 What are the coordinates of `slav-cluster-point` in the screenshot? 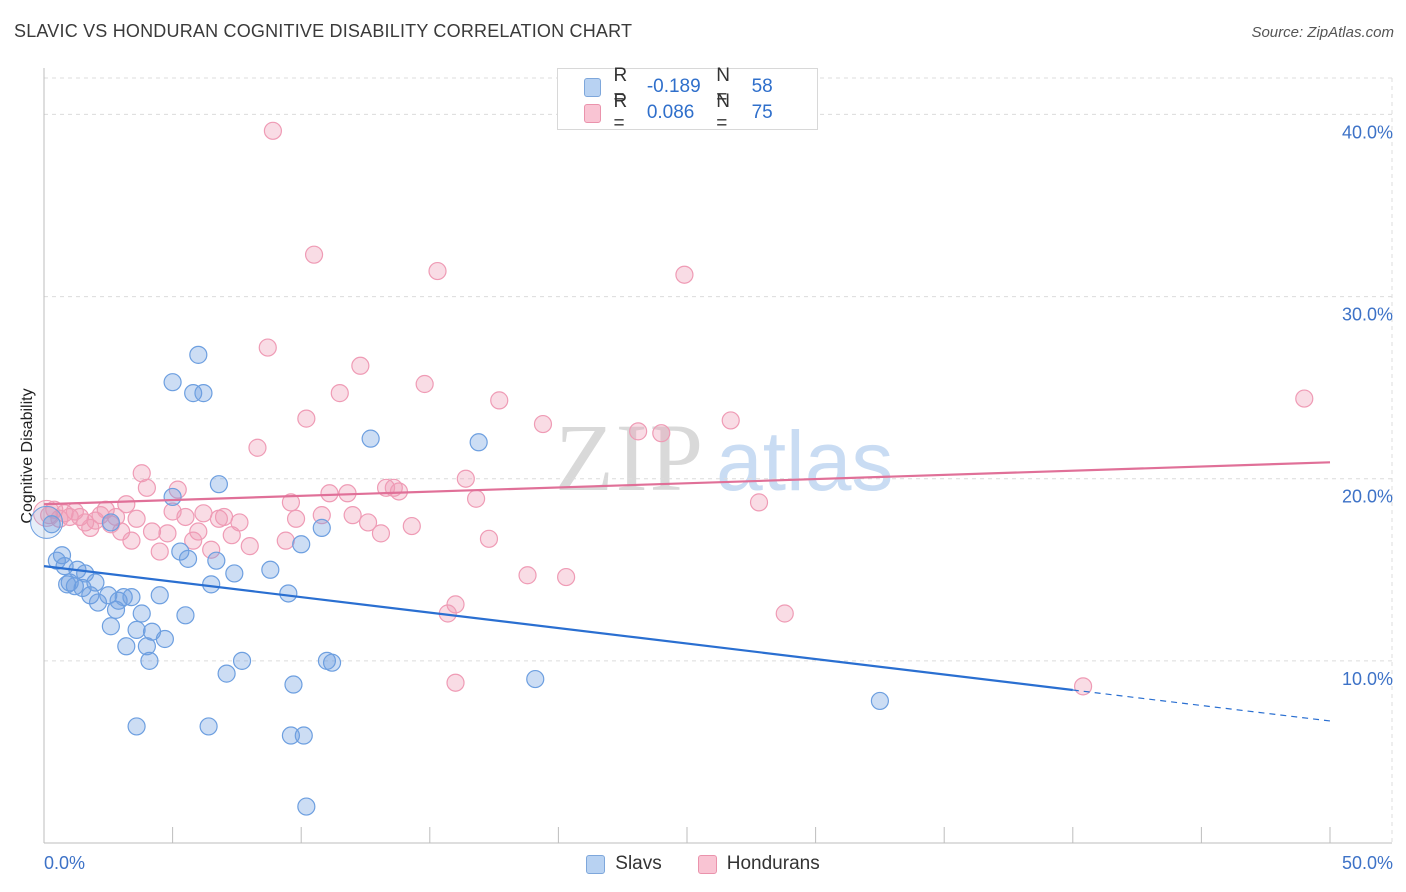 It's located at (47, 522).